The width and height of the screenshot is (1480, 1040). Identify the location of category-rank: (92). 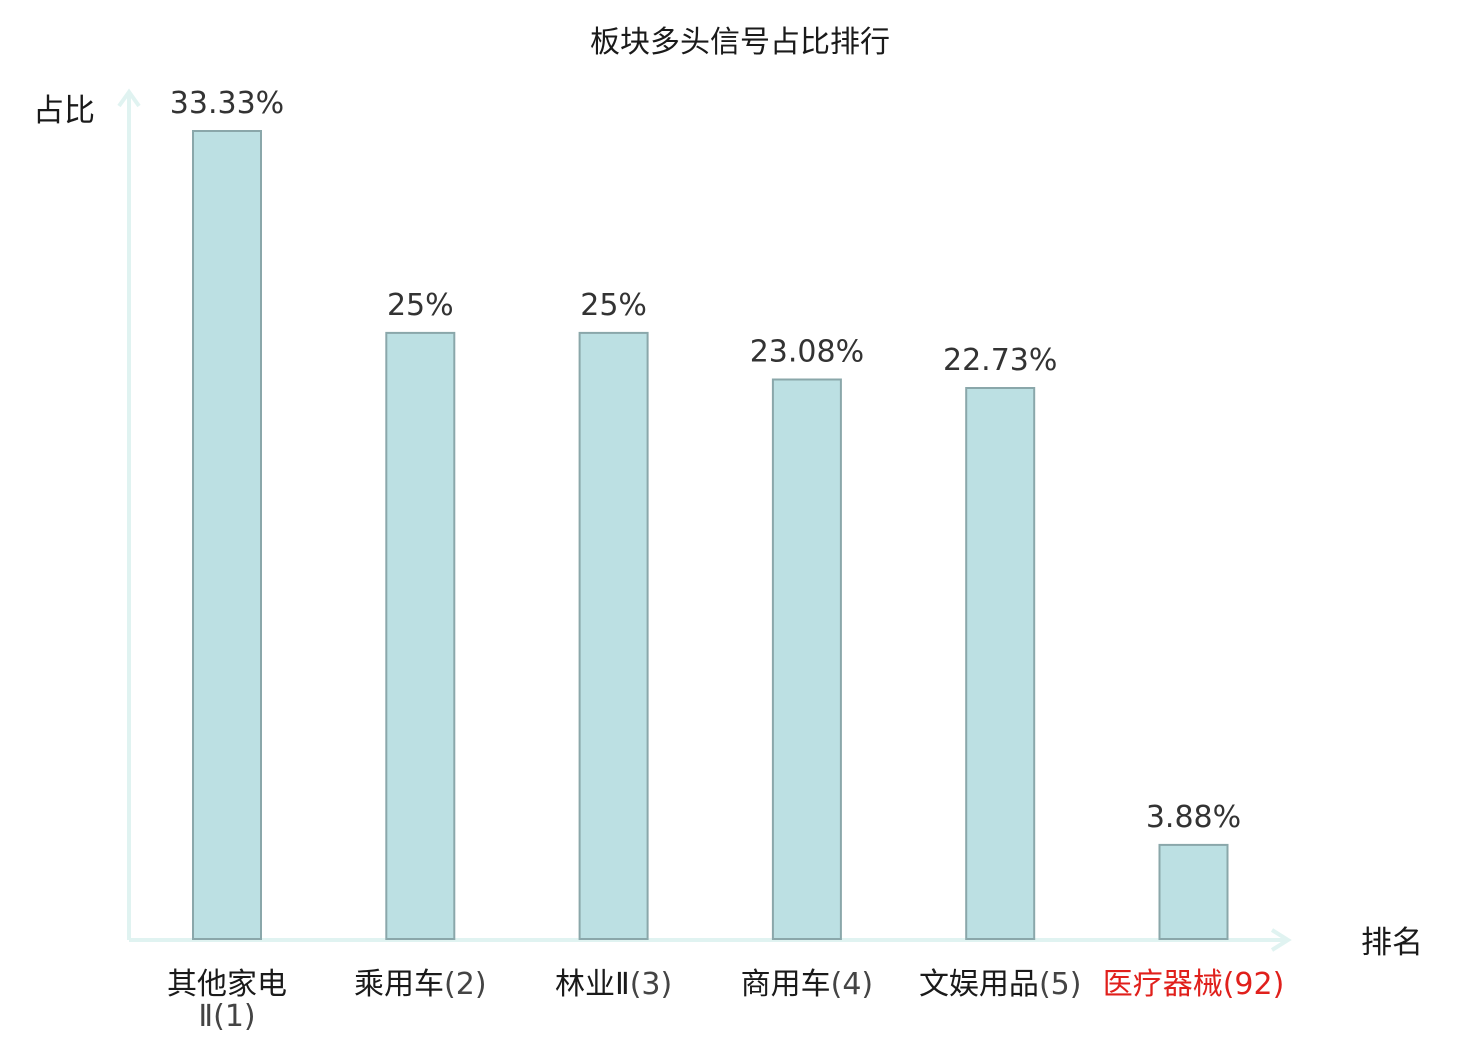
(1254, 984).